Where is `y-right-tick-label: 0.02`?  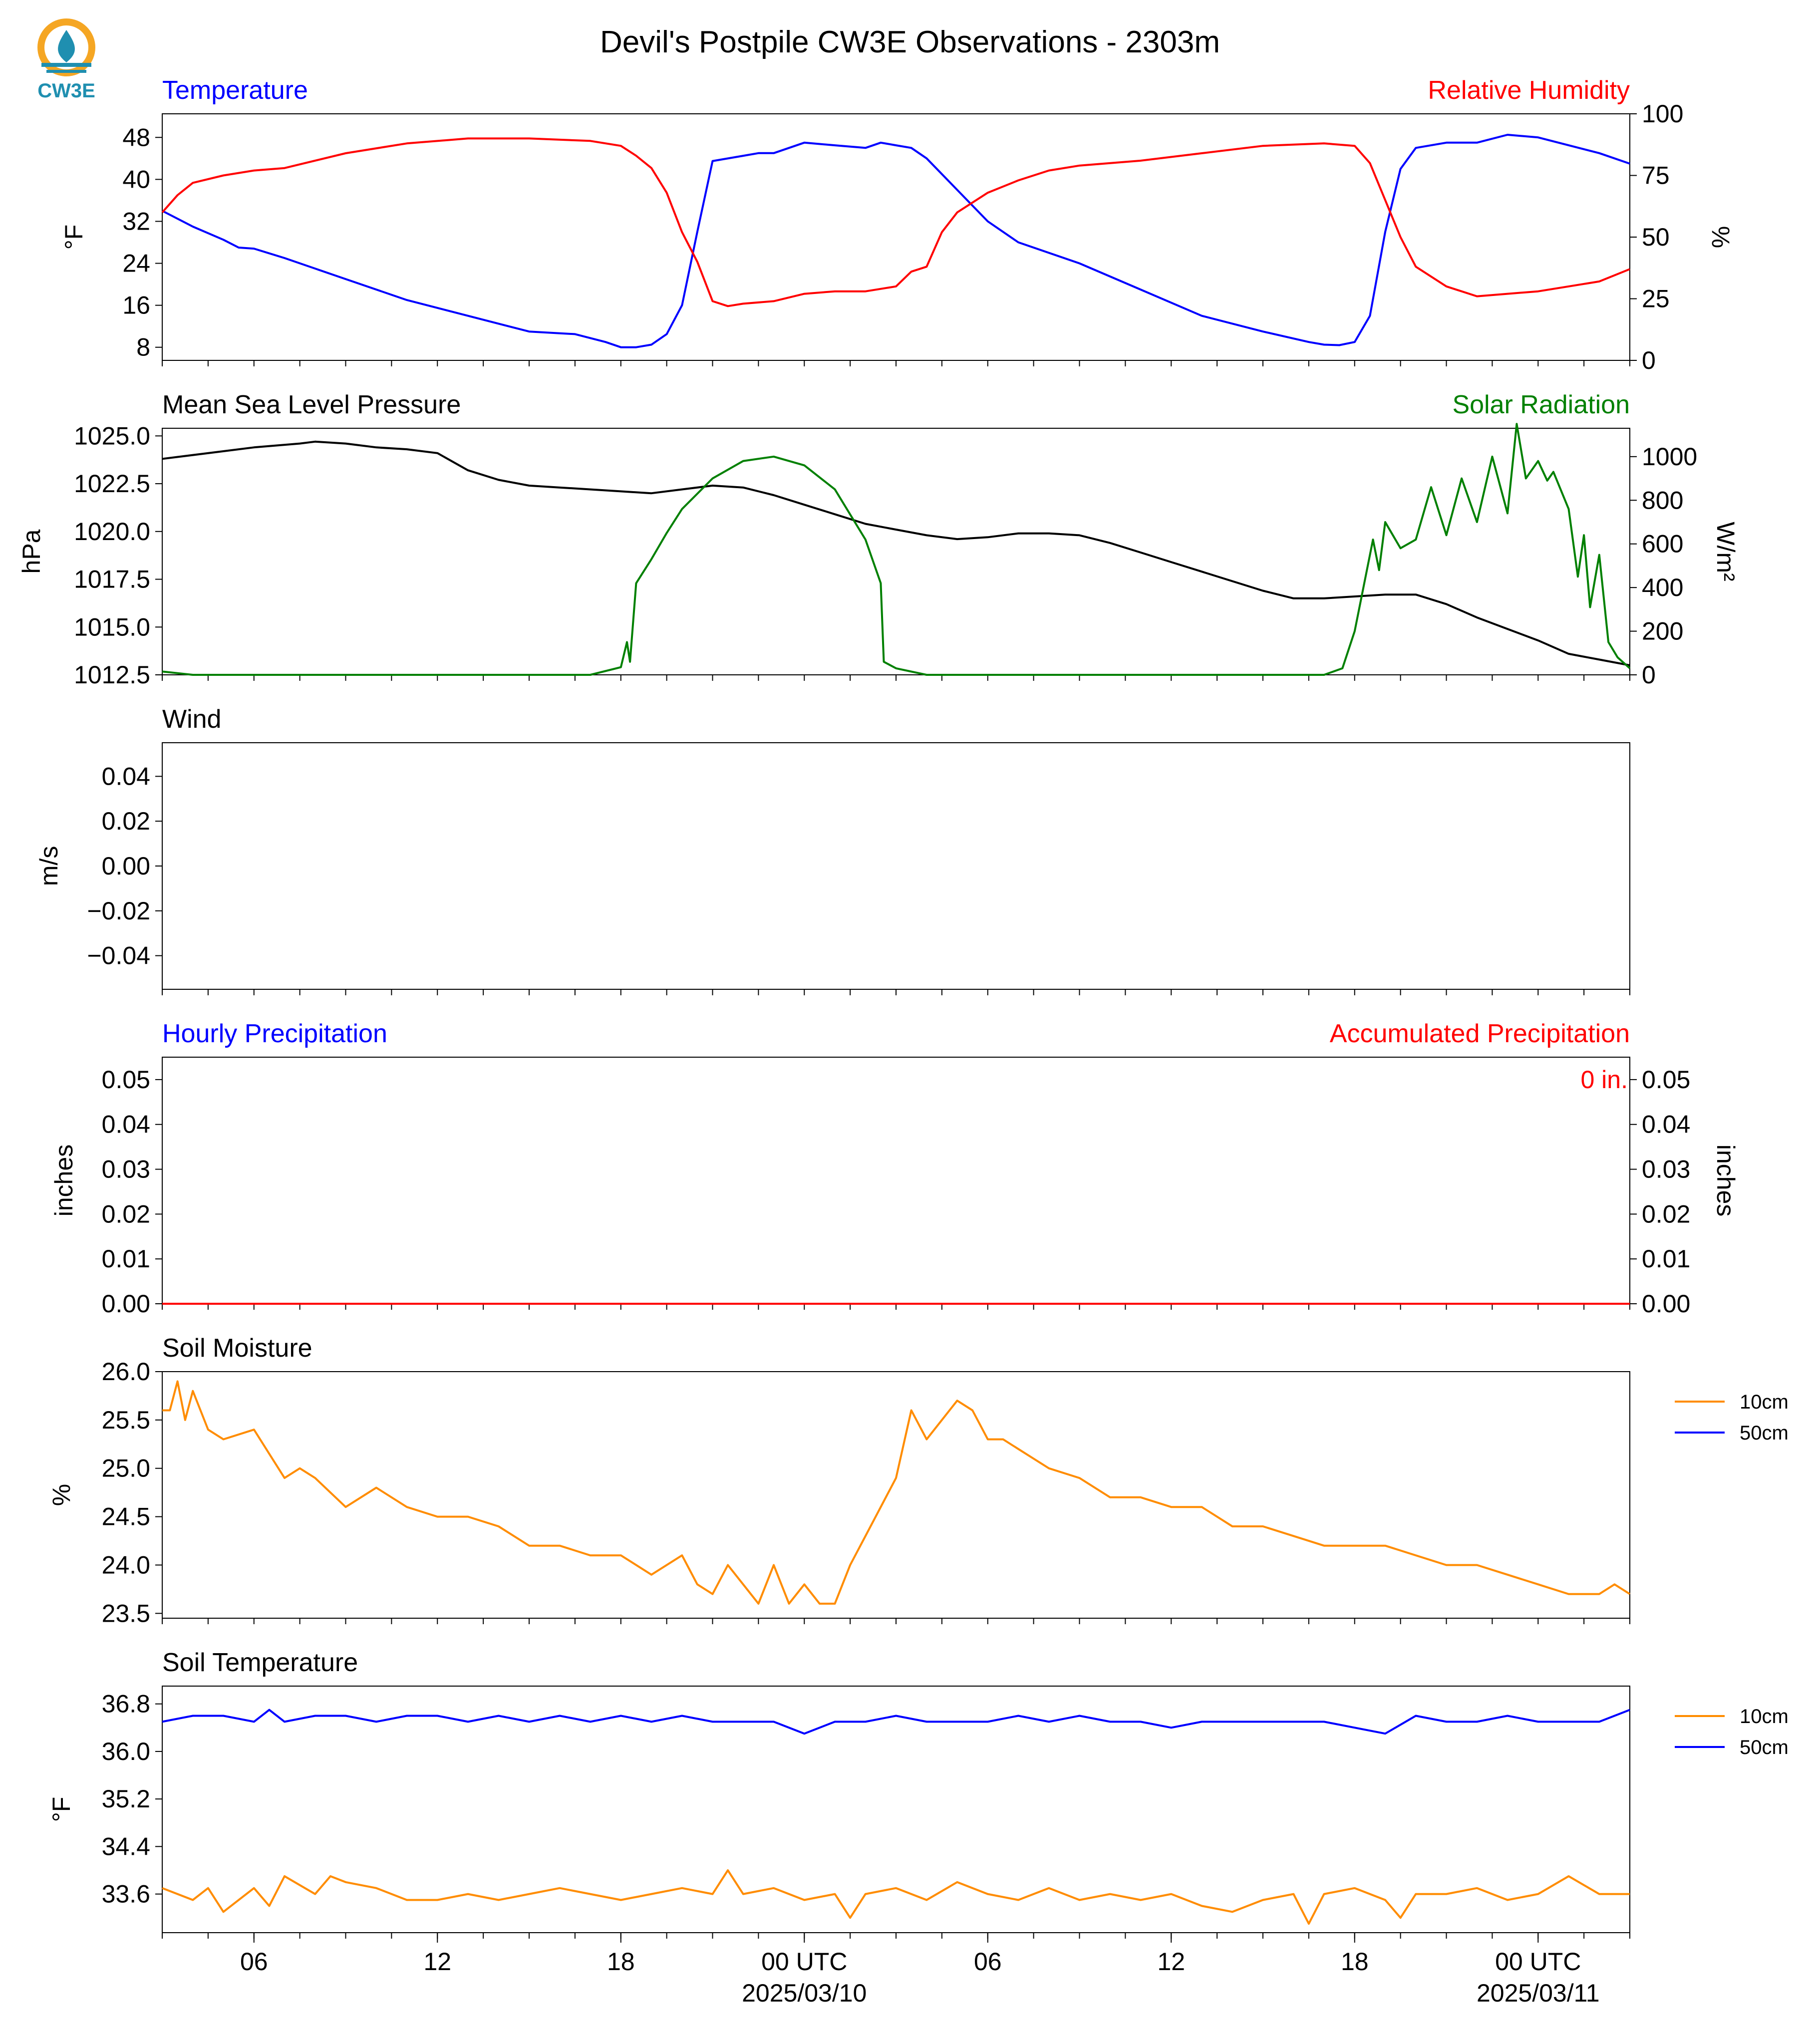 y-right-tick-label: 0.02 is located at coordinates (1666, 1214).